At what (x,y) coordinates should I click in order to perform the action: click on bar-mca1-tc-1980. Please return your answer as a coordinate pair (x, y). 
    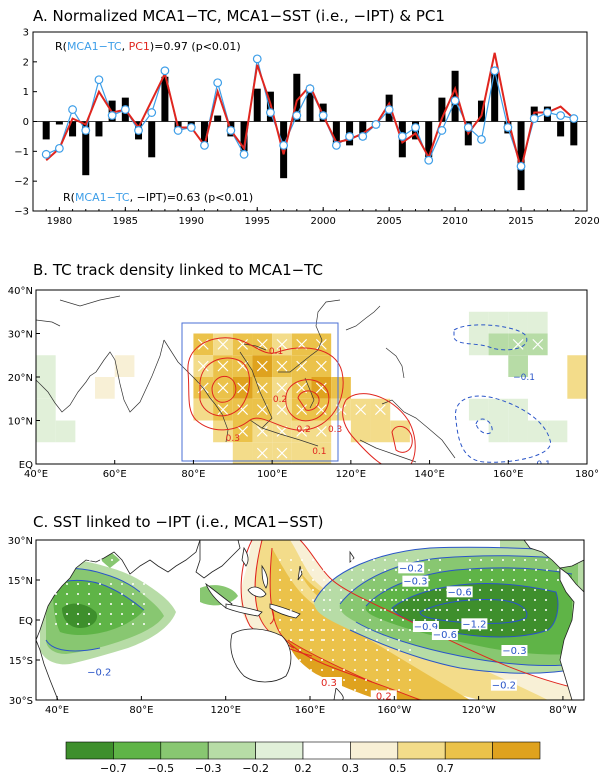
    Looking at the image, I should click on (59, 123).